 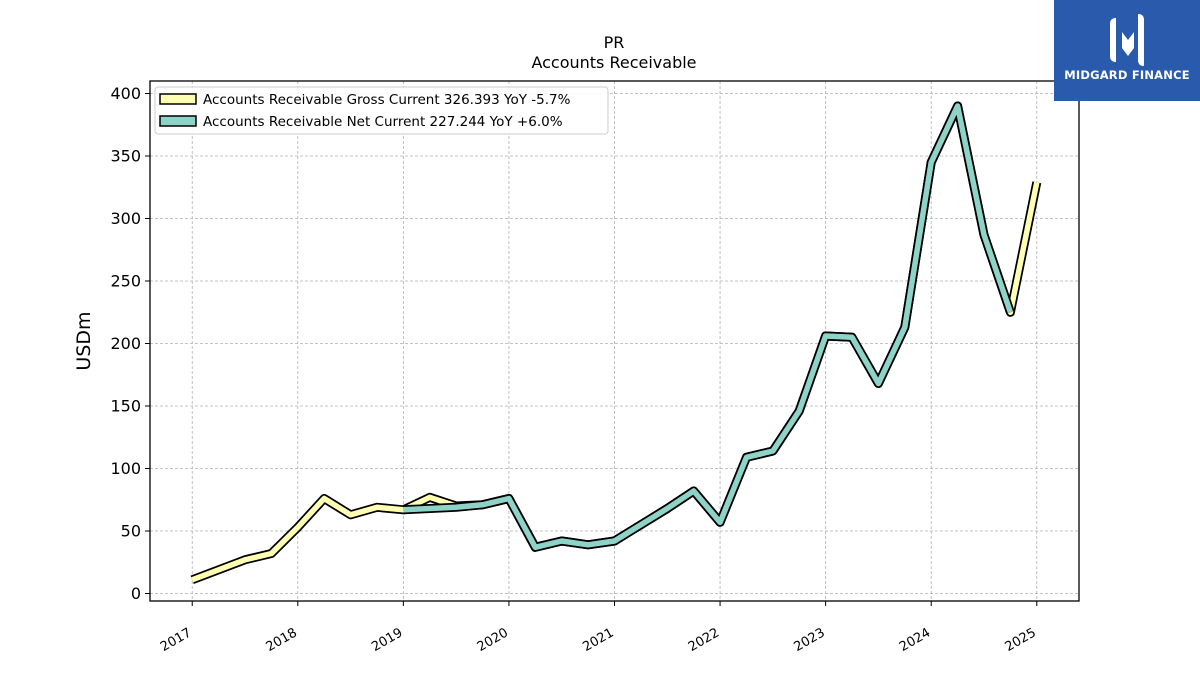 I want to click on y-tick-label: 50, so click(x=131, y=531).